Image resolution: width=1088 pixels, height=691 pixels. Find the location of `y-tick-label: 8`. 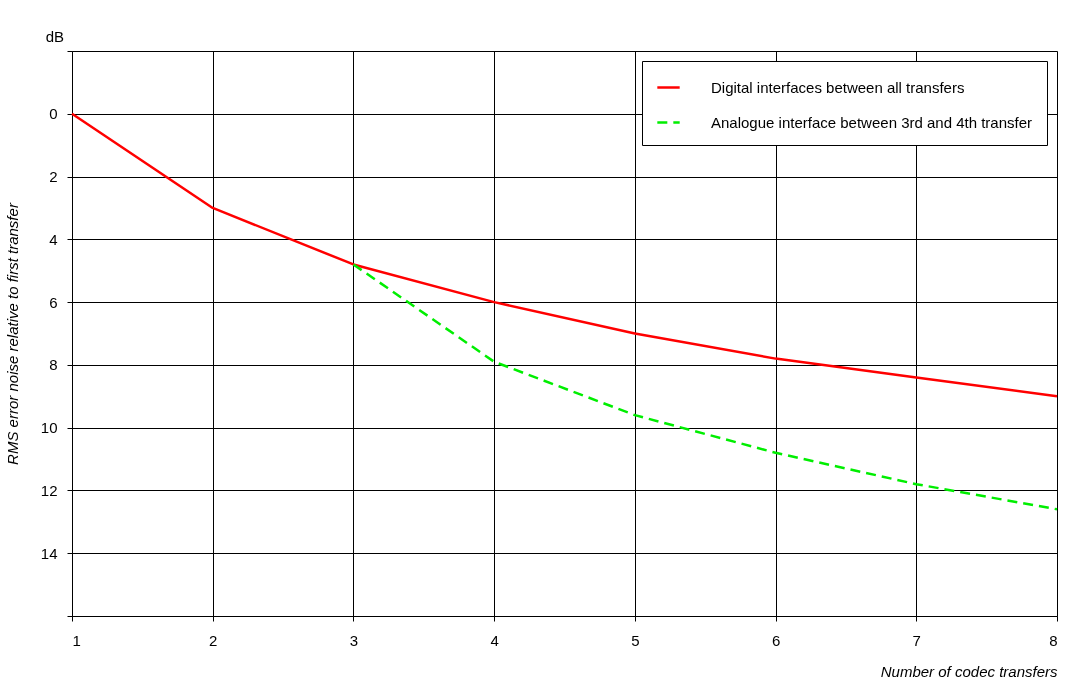

y-tick-label: 8 is located at coordinates (53, 365).